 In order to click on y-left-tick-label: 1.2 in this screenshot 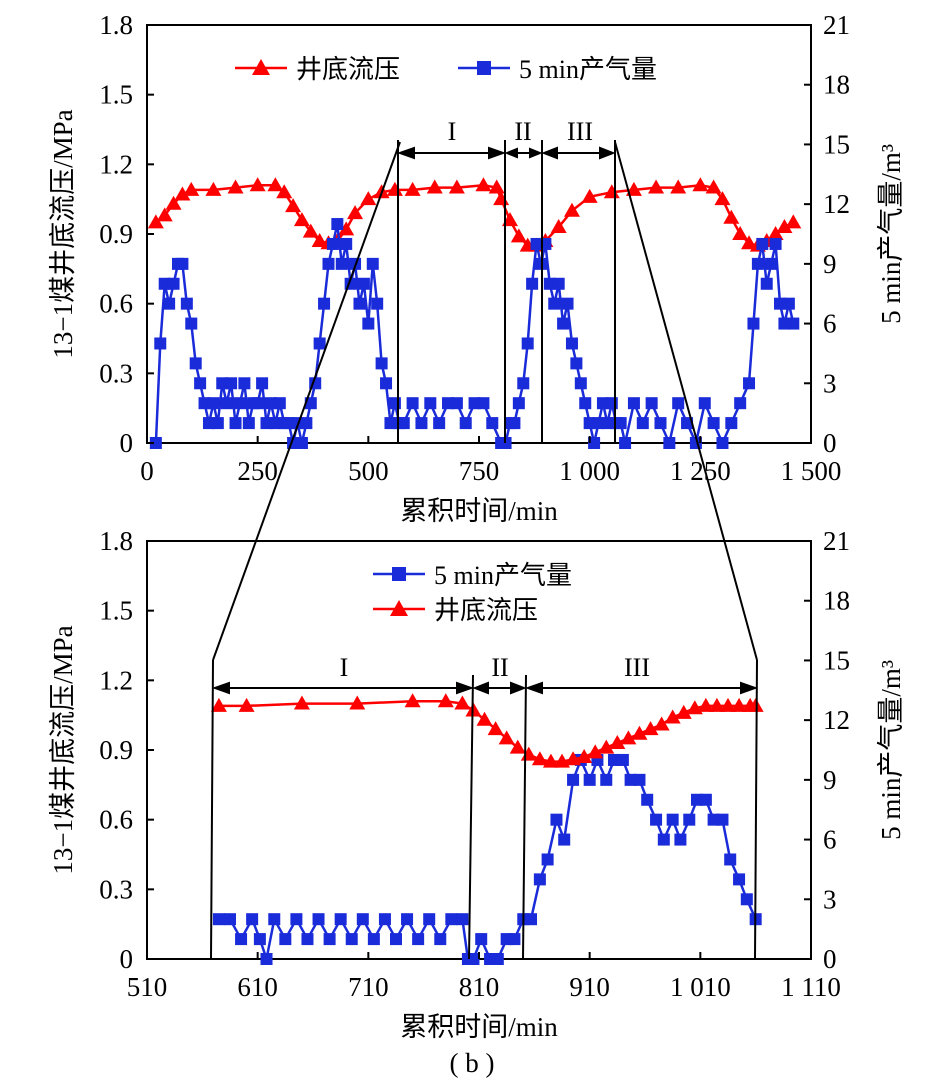, I will do `click(116, 164)`.